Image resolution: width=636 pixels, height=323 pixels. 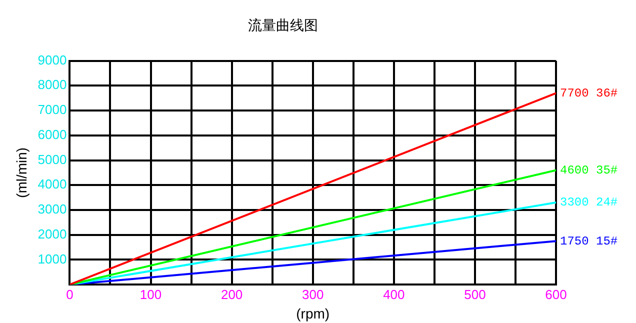 I want to click on x-axis-title: (rpm), so click(x=313, y=313).